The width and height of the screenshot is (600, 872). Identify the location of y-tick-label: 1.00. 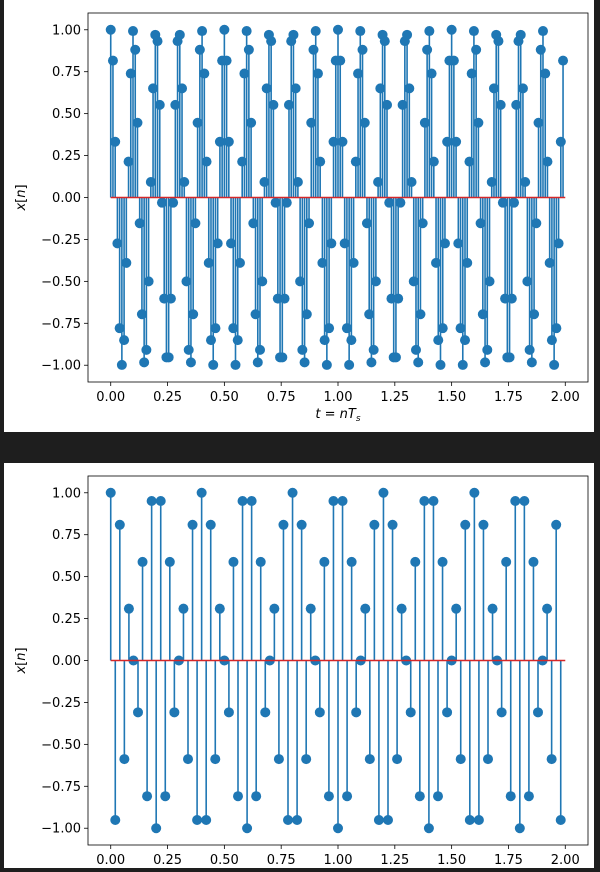
(66, 30).